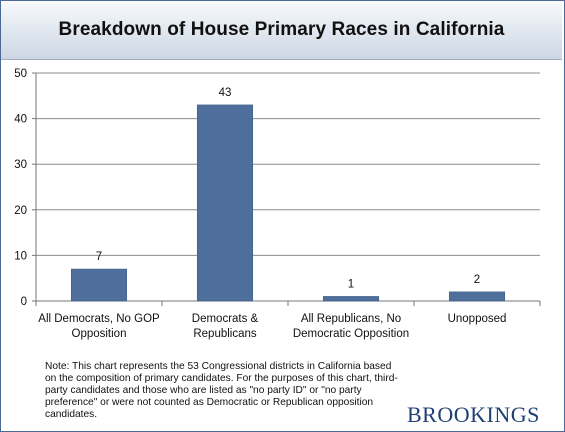  Describe the element at coordinates (225, 93) in the screenshot. I see `data-label: 43` at that location.